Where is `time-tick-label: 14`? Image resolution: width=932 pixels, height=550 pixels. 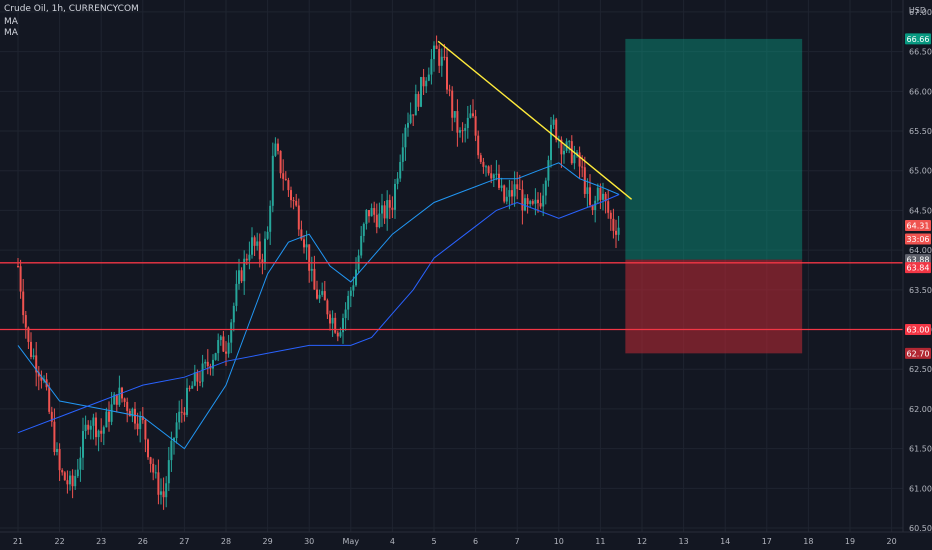 time-tick-label: 14 is located at coordinates (725, 541).